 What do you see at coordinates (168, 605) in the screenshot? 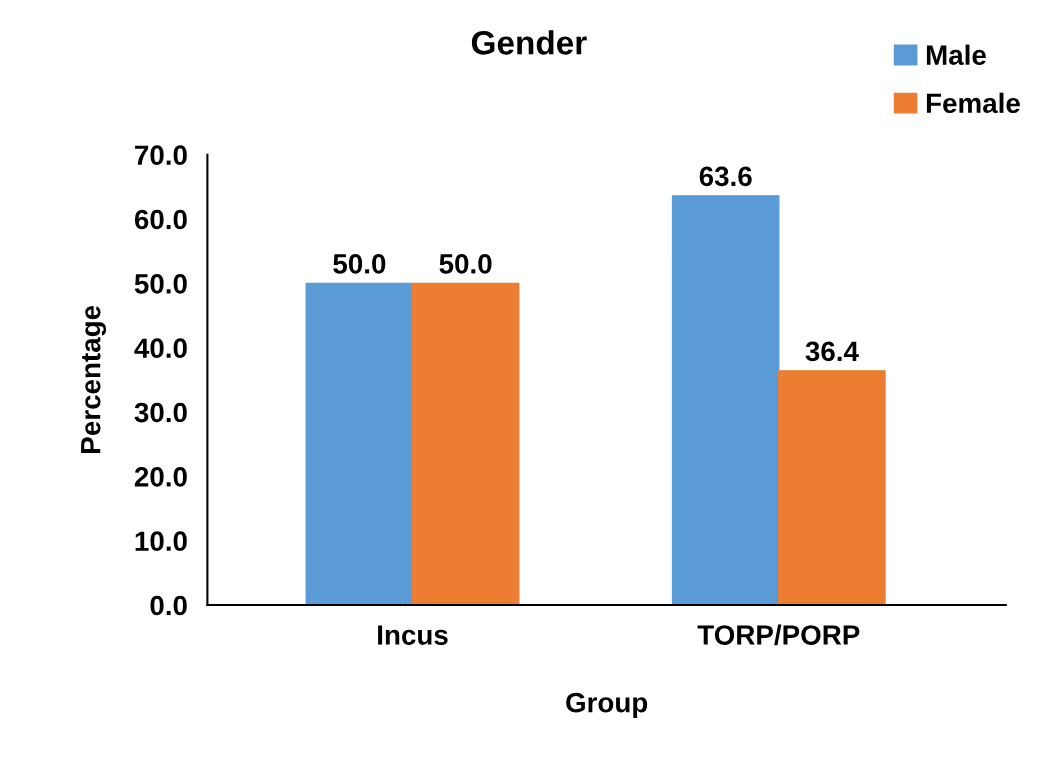
I see `y-tick-label: 0.0` at bounding box center [168, 605].